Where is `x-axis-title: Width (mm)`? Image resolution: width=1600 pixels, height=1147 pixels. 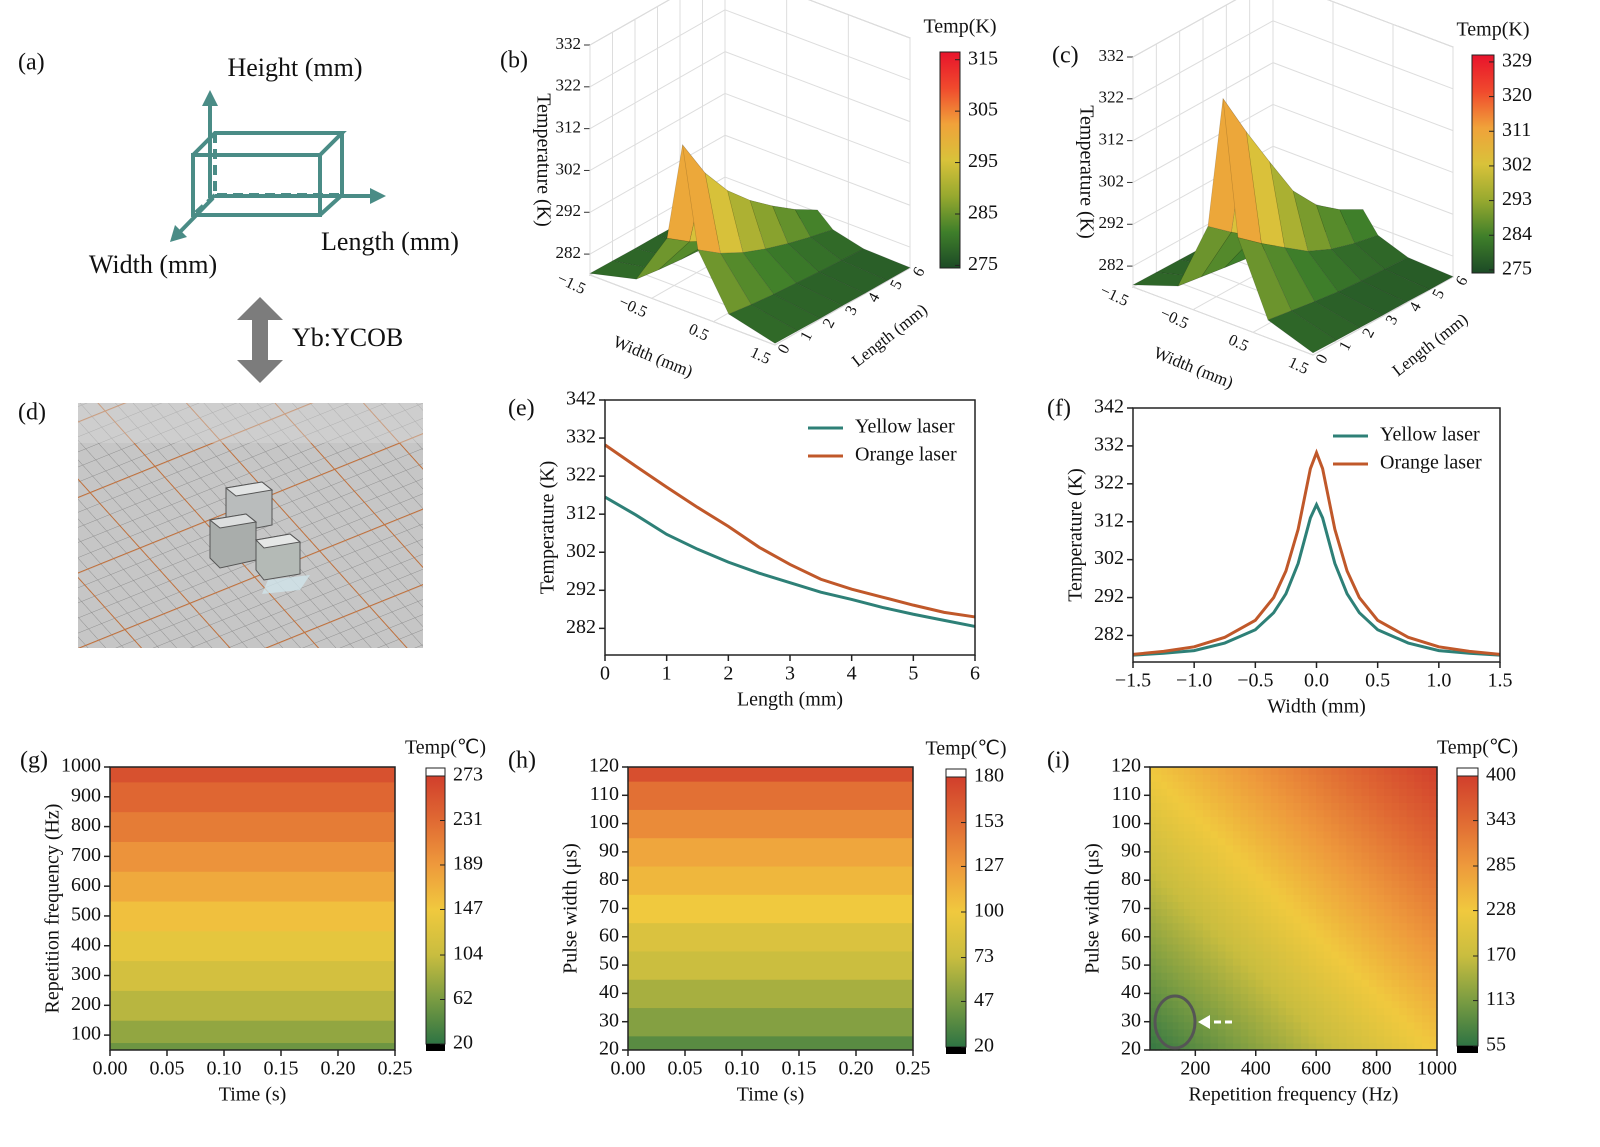
x-axis-title: Width (mm) is located at coordinates (1193, 367).